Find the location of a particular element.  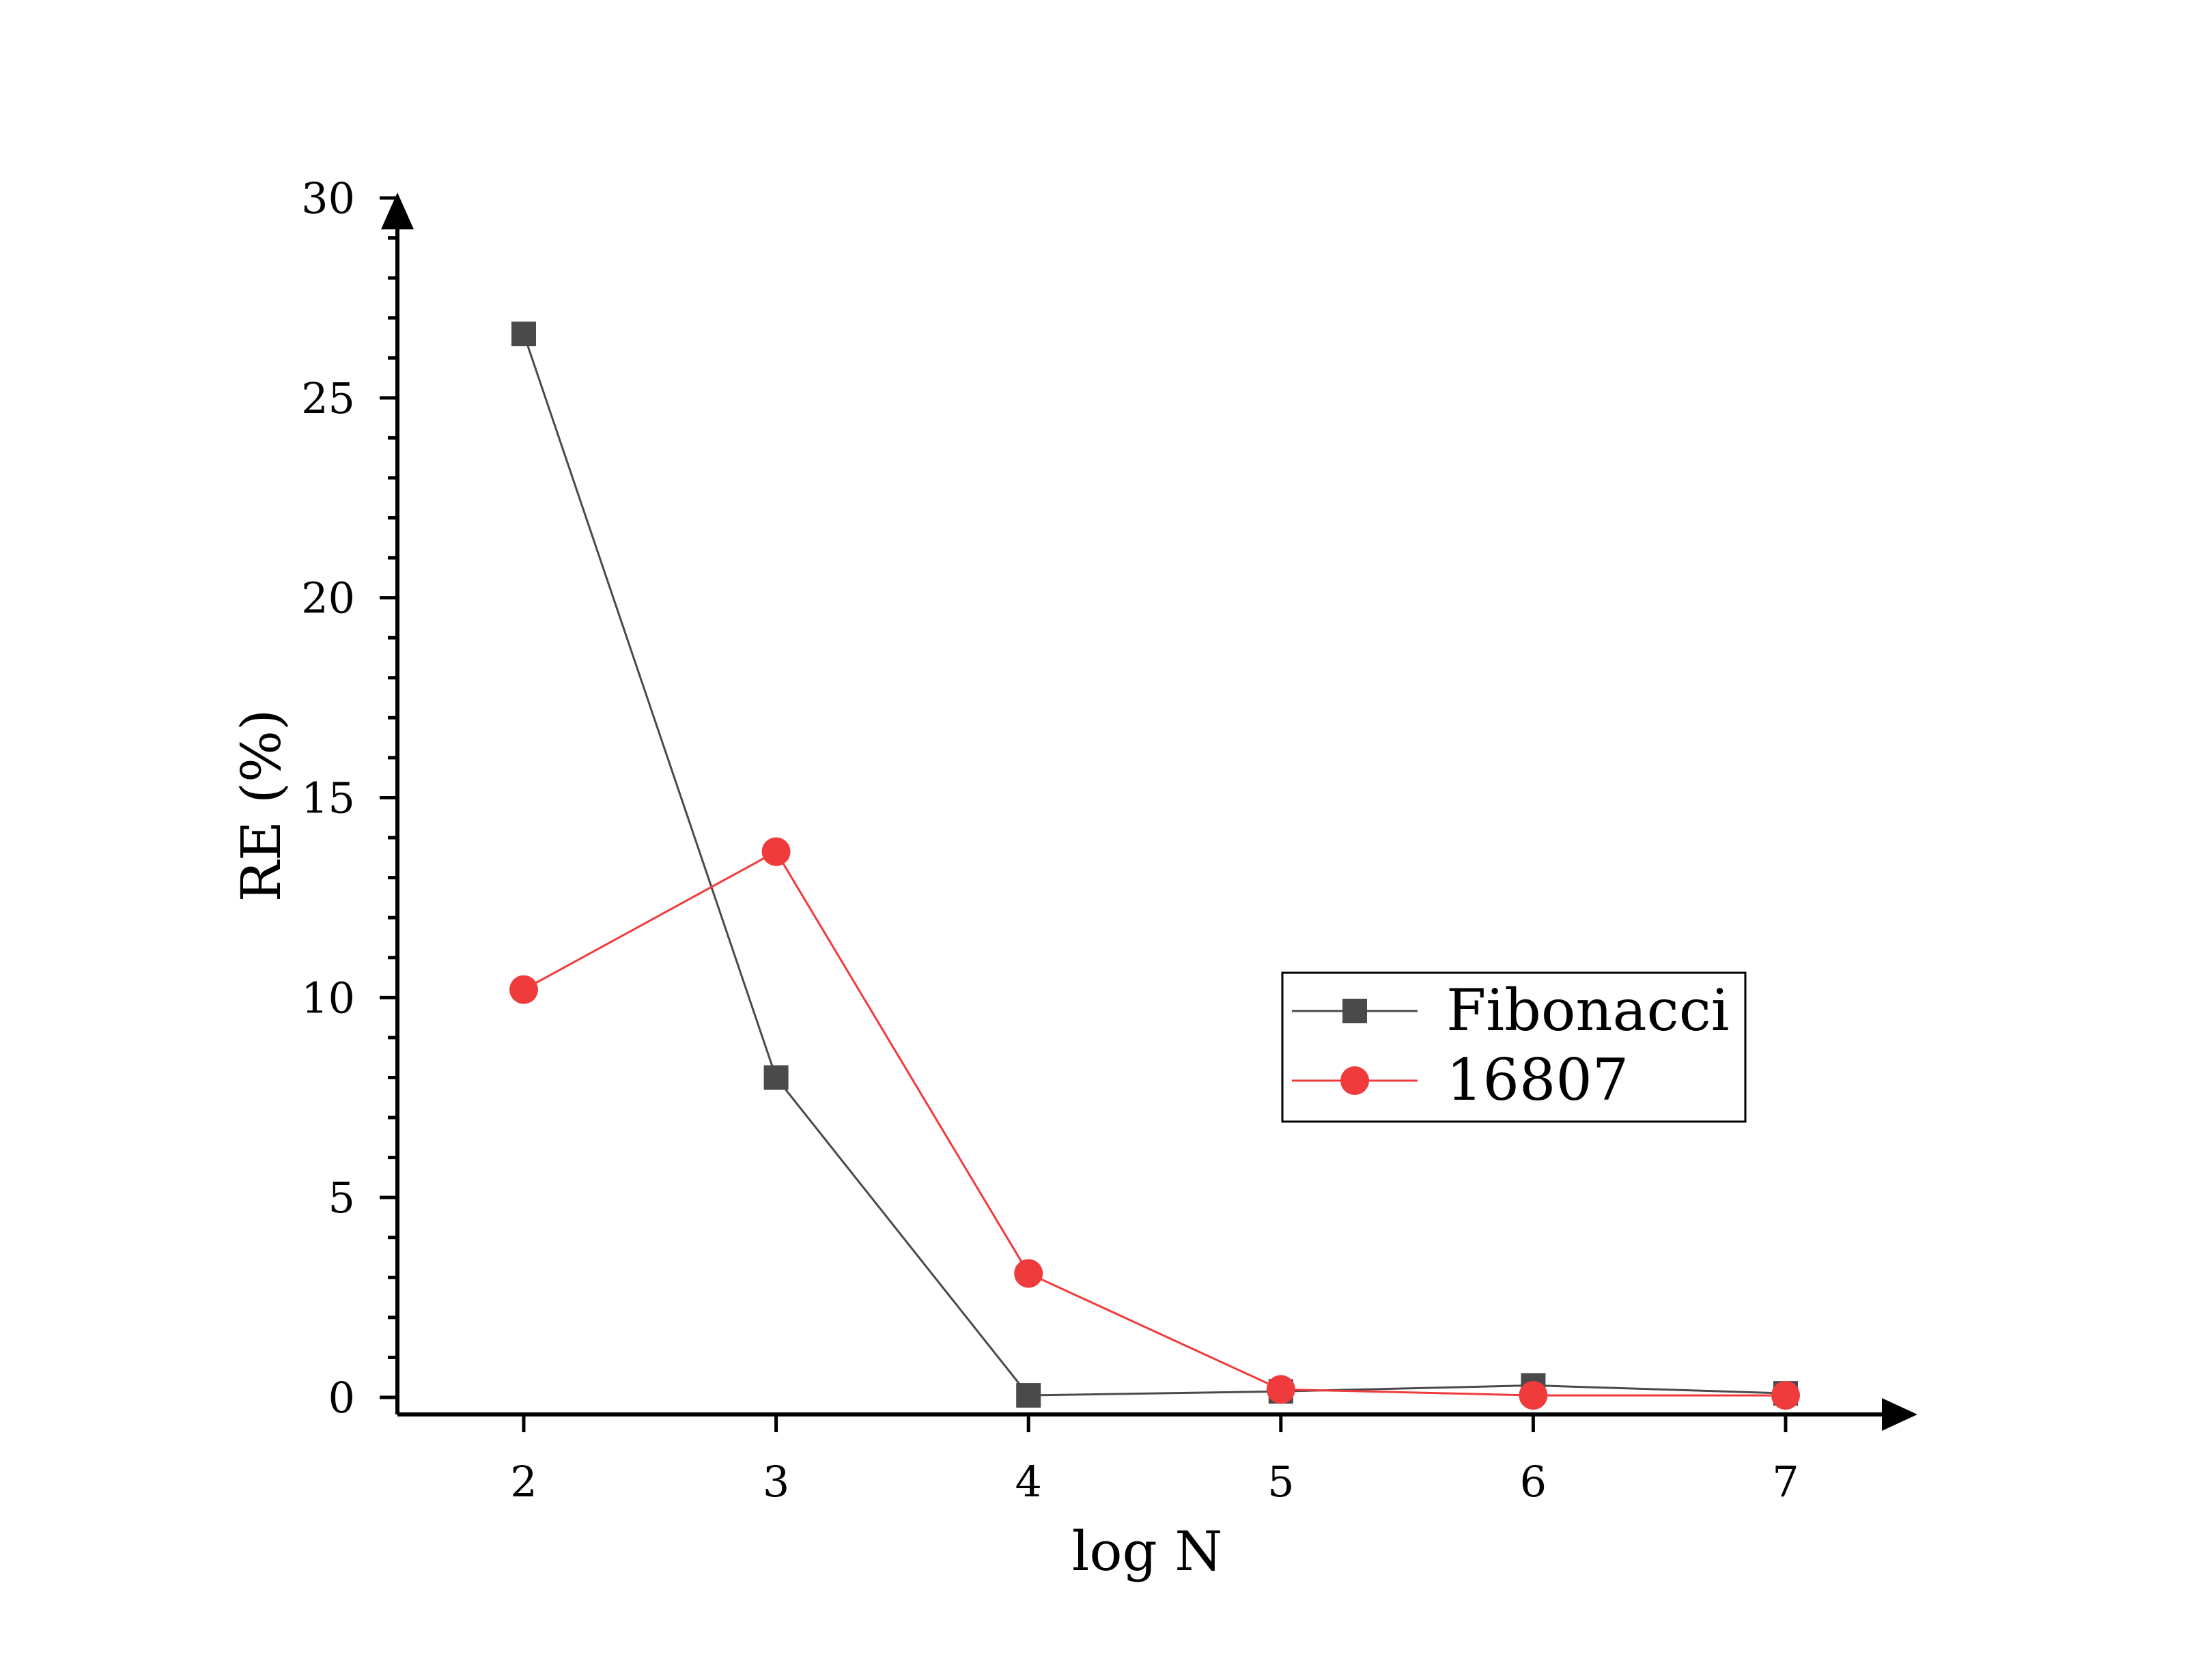

x-tick-label: 3 is located at coordinates (776, 1482).